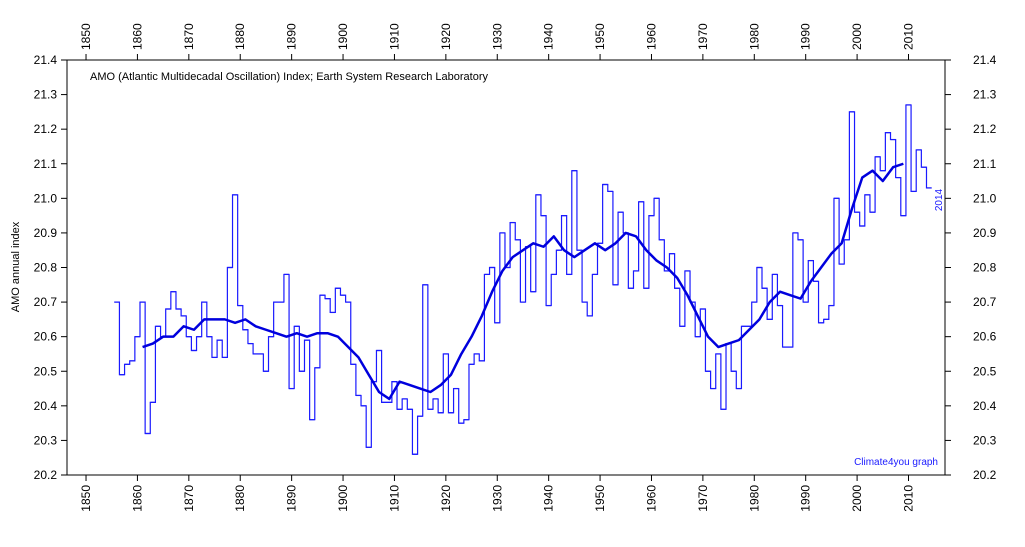  I want to click on x-tick-label: 1890, so click(292, 498).